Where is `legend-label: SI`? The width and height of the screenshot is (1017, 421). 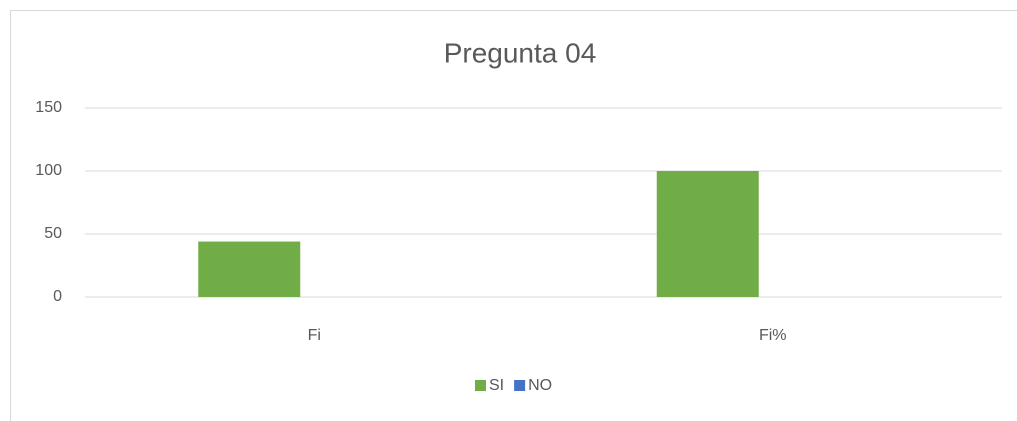 legend-label: SI is located at coordinates (496, 385).